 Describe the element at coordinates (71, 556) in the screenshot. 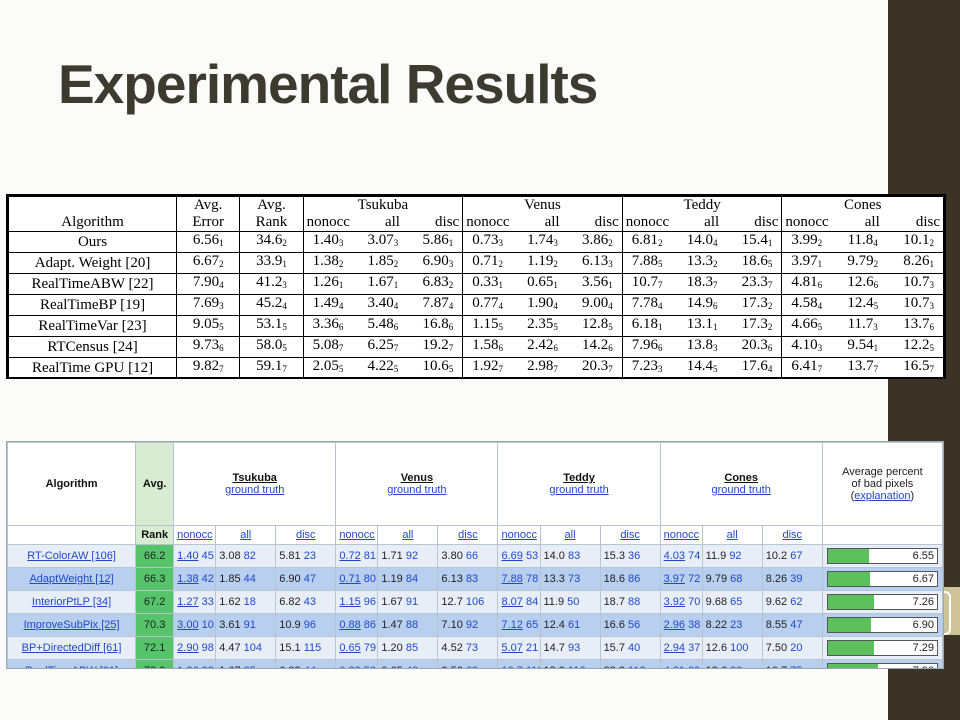

I see `algorithm-link: RT-ColorAW [106]` at that location.